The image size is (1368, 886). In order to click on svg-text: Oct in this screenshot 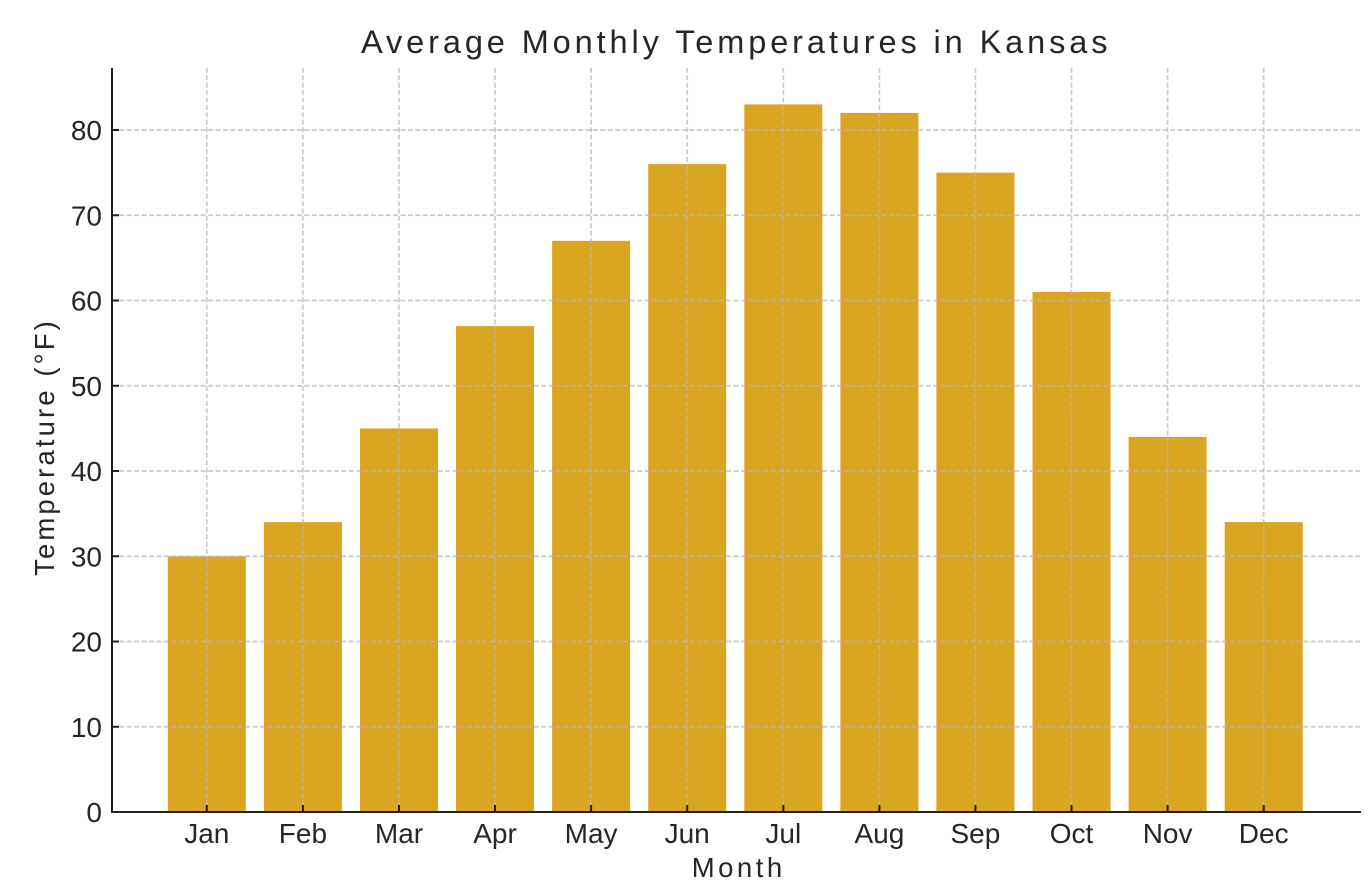, I will do `click(1072, 833)`.